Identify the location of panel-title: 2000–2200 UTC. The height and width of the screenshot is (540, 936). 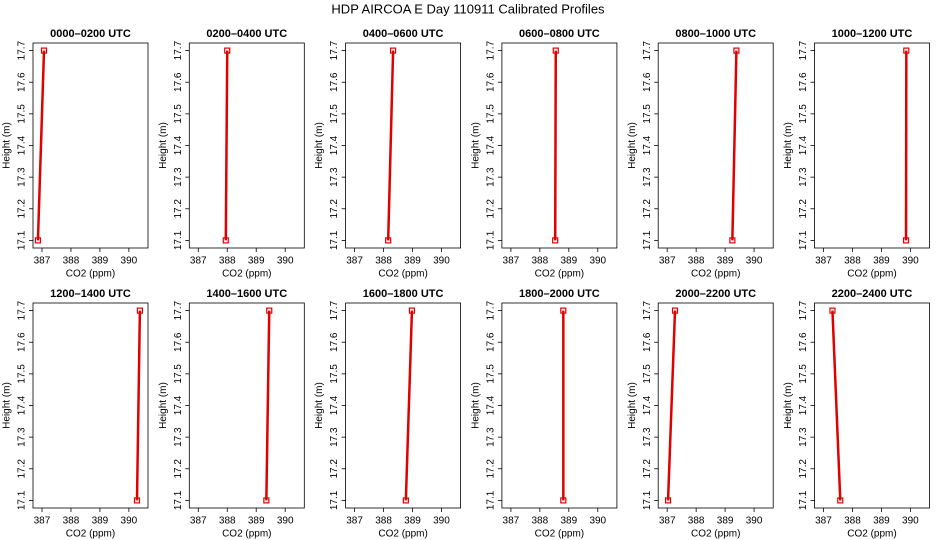
(715, 294).